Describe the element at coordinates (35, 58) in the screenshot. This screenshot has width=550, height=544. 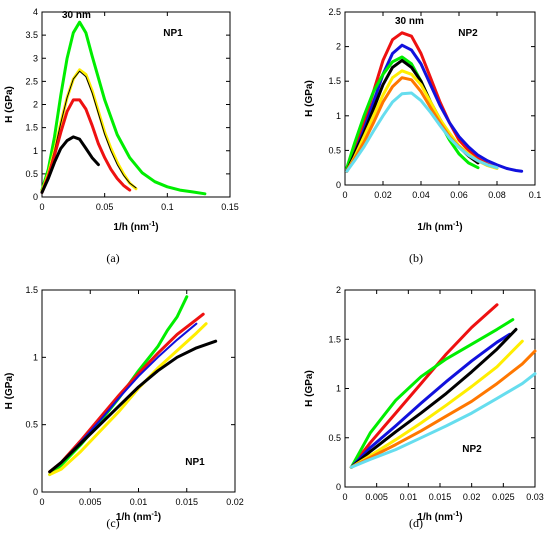
I see `y-tick-label: 3` at that location.